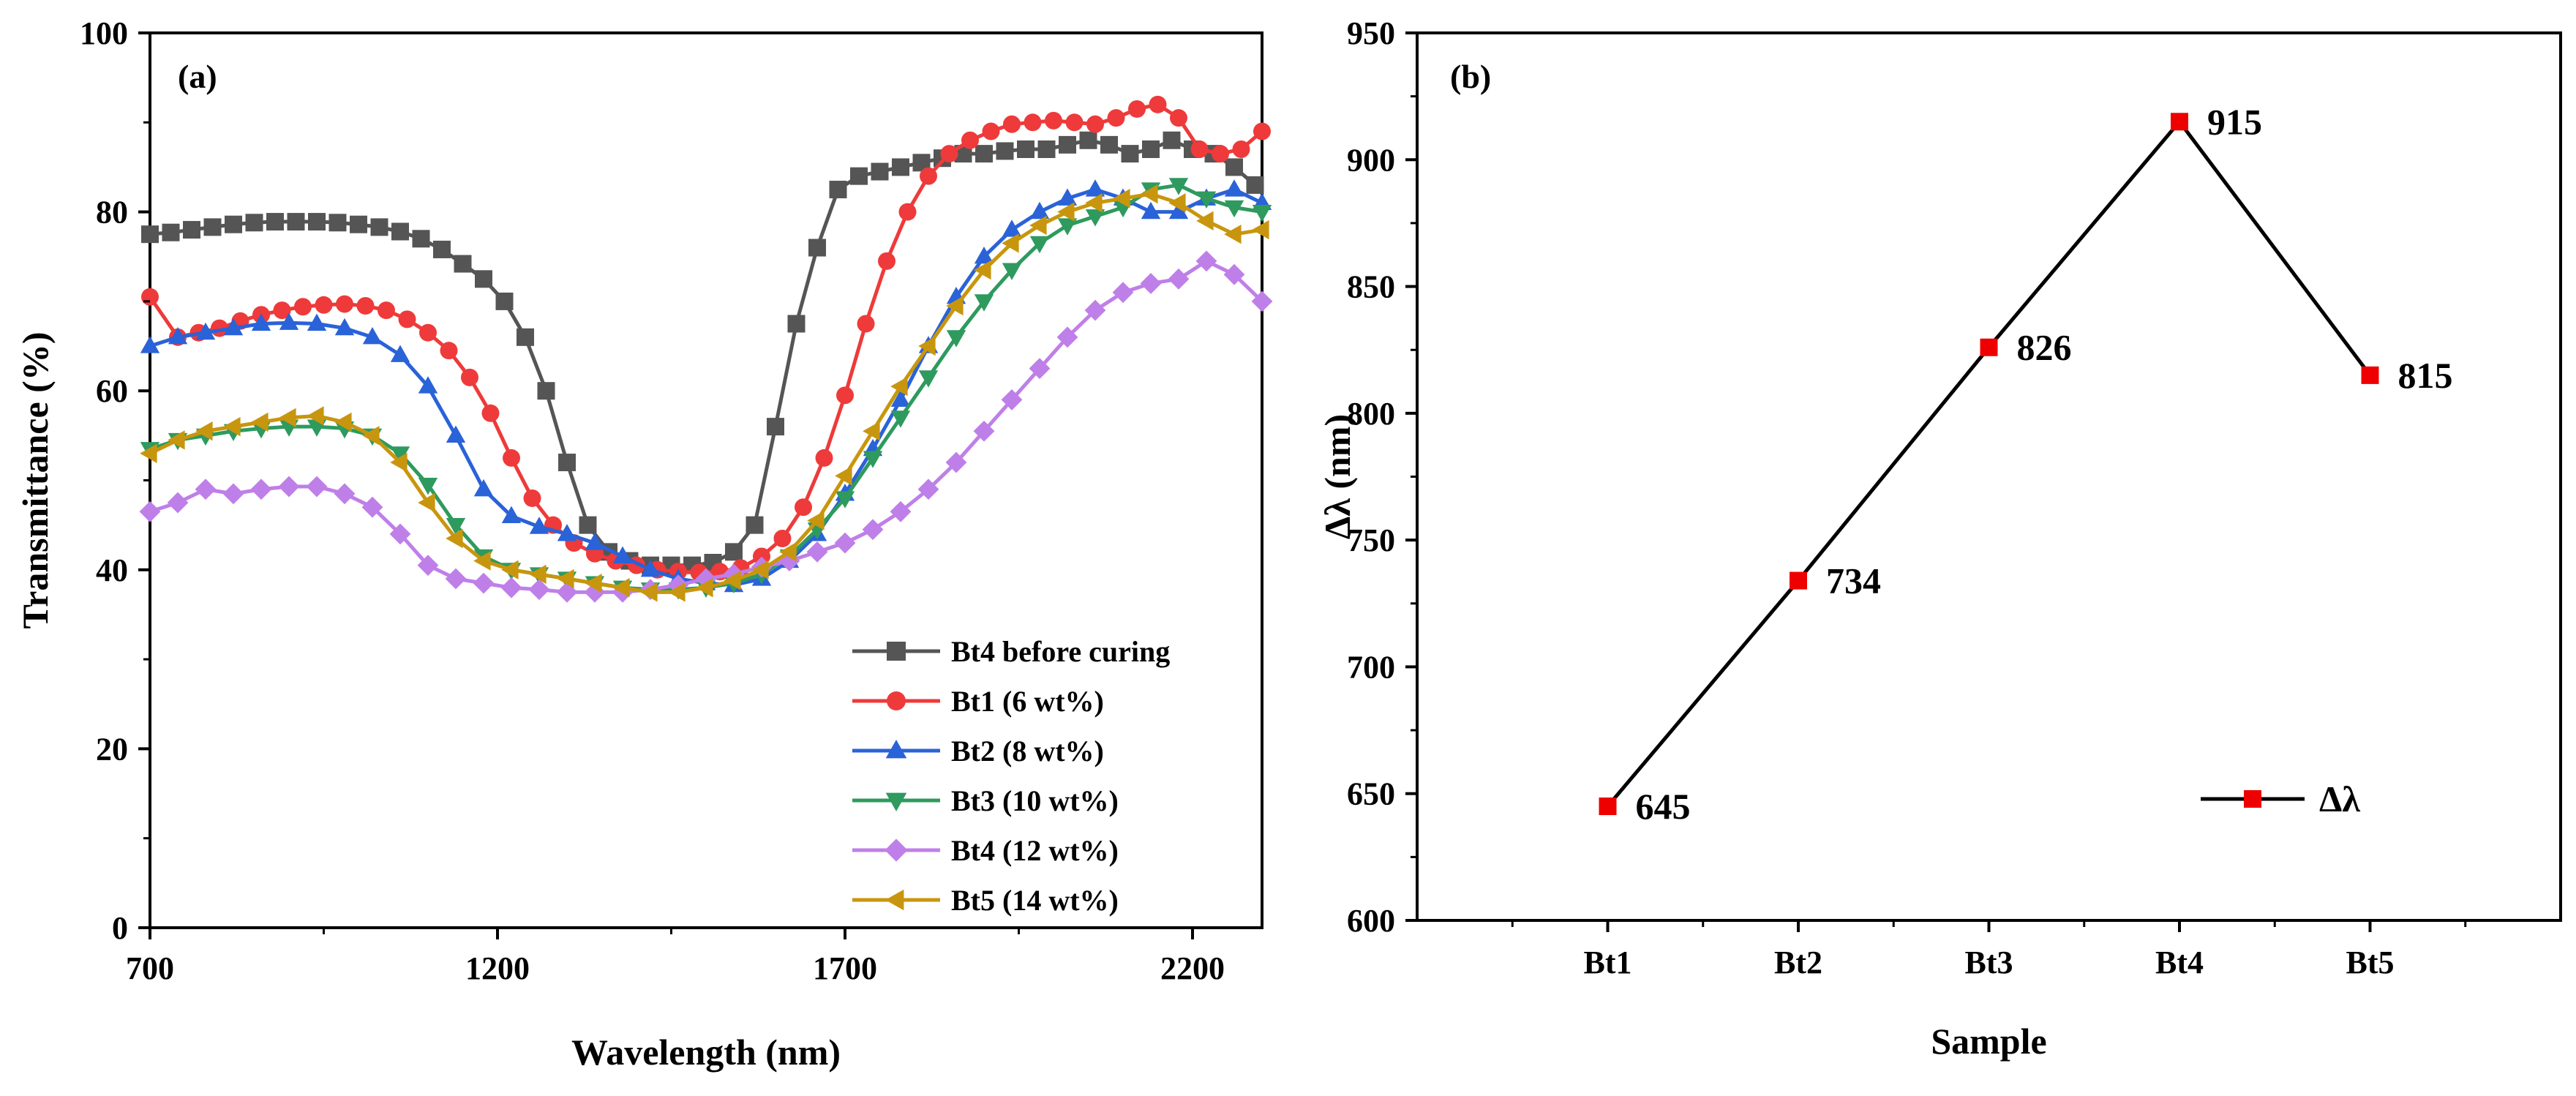 This screenshot has height=1096, width=2576. What do you see at coordinates (1060, 652) in the screenshot?
I see `panel-a-legend-bt4-before-curing-label: Bt4 before curing` at bounding box center [1060, 652].